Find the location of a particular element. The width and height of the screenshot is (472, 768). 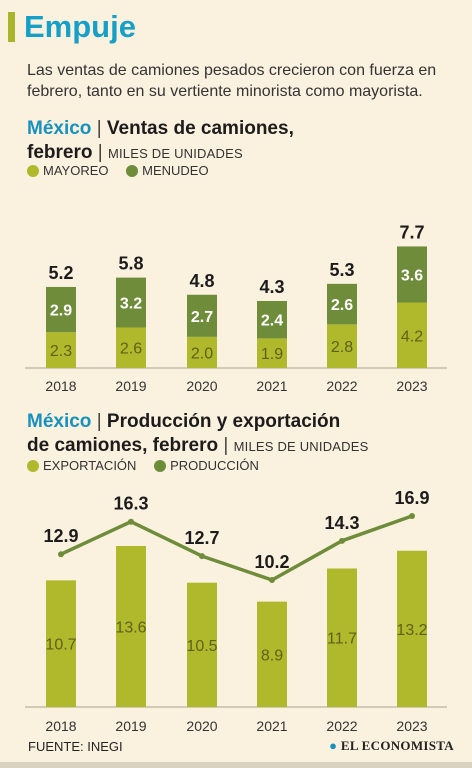

bar-mayoreo-2022 is located at coordinates (342, 346).